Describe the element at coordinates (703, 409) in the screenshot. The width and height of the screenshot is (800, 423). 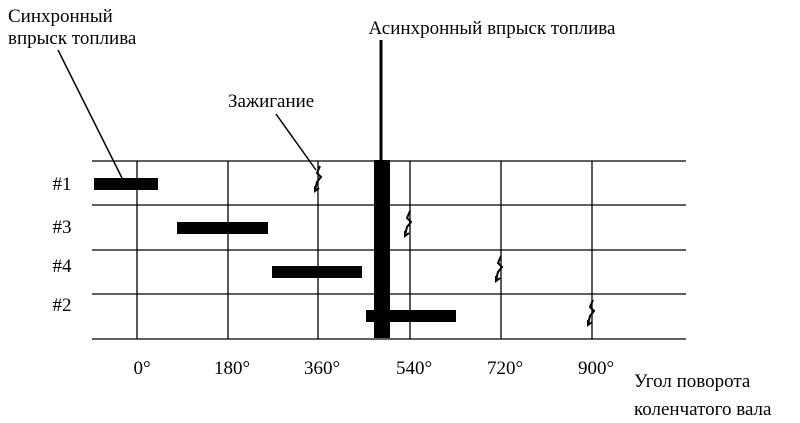
I see `axis-title: коленчатого вала` at that location.